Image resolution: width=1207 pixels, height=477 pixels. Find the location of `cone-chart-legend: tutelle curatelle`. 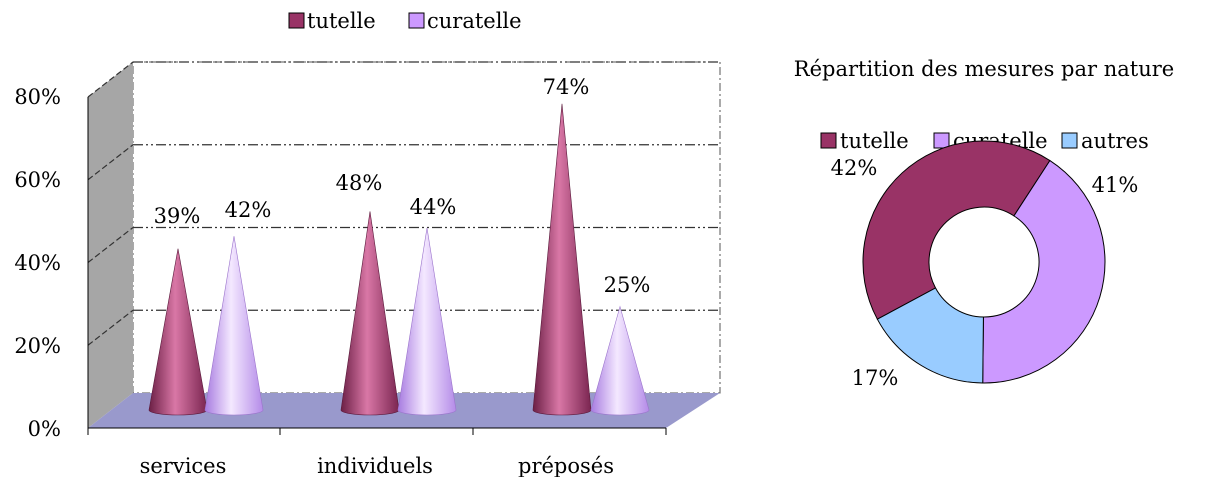

cone-chart-legend: tutelle curatelle is located at coordinates (405, 21).